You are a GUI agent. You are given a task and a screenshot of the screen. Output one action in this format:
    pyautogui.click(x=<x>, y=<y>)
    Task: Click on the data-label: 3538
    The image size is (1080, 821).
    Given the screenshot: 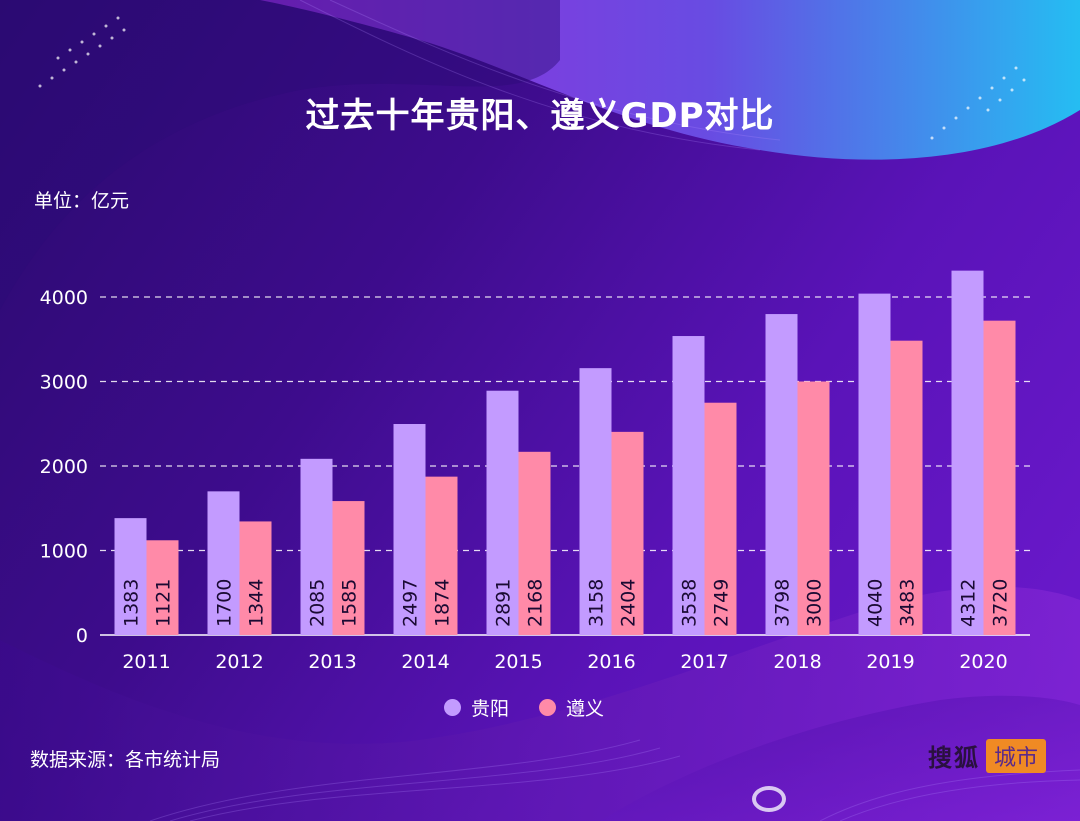 What is the action you would take?
    pyautogui.click(x=690, y=603)
    